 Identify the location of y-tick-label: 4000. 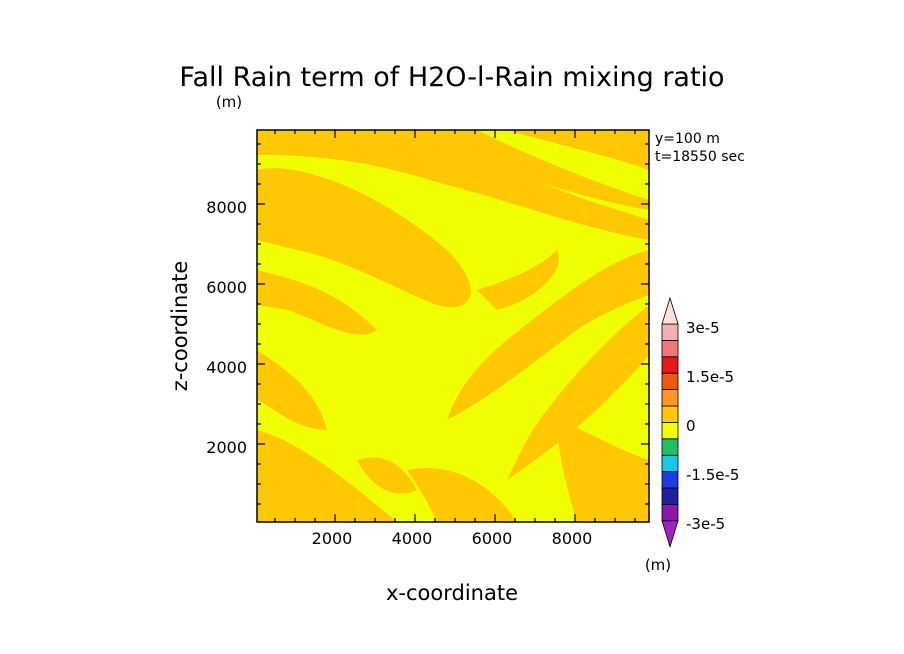
(226, 367).